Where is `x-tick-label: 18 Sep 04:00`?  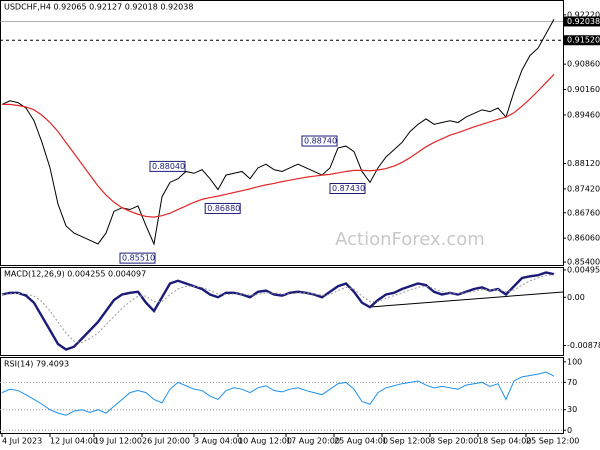
x-tick-label: 18 Sep 04:00 is located at coordinates (504, 441).